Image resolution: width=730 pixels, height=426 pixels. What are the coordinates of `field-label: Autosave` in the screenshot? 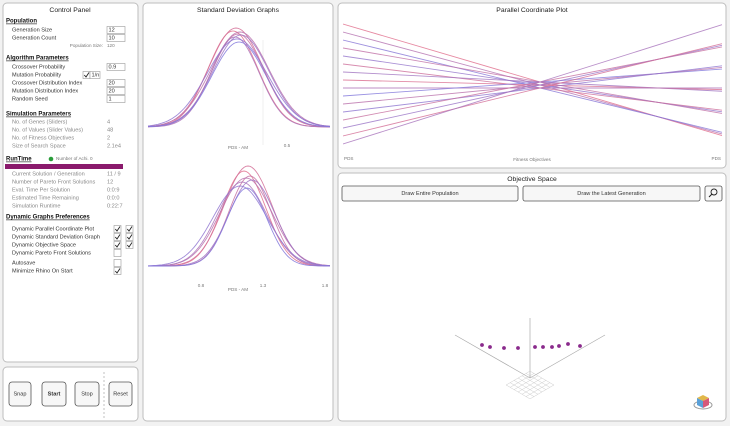 It's located at (23, 263).